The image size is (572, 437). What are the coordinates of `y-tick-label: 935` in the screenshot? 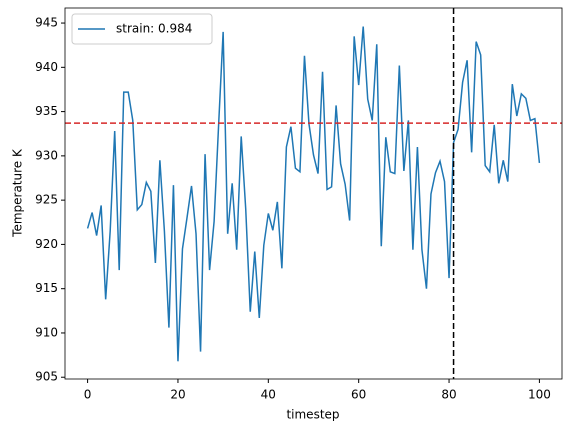 It's located at (46, 111).